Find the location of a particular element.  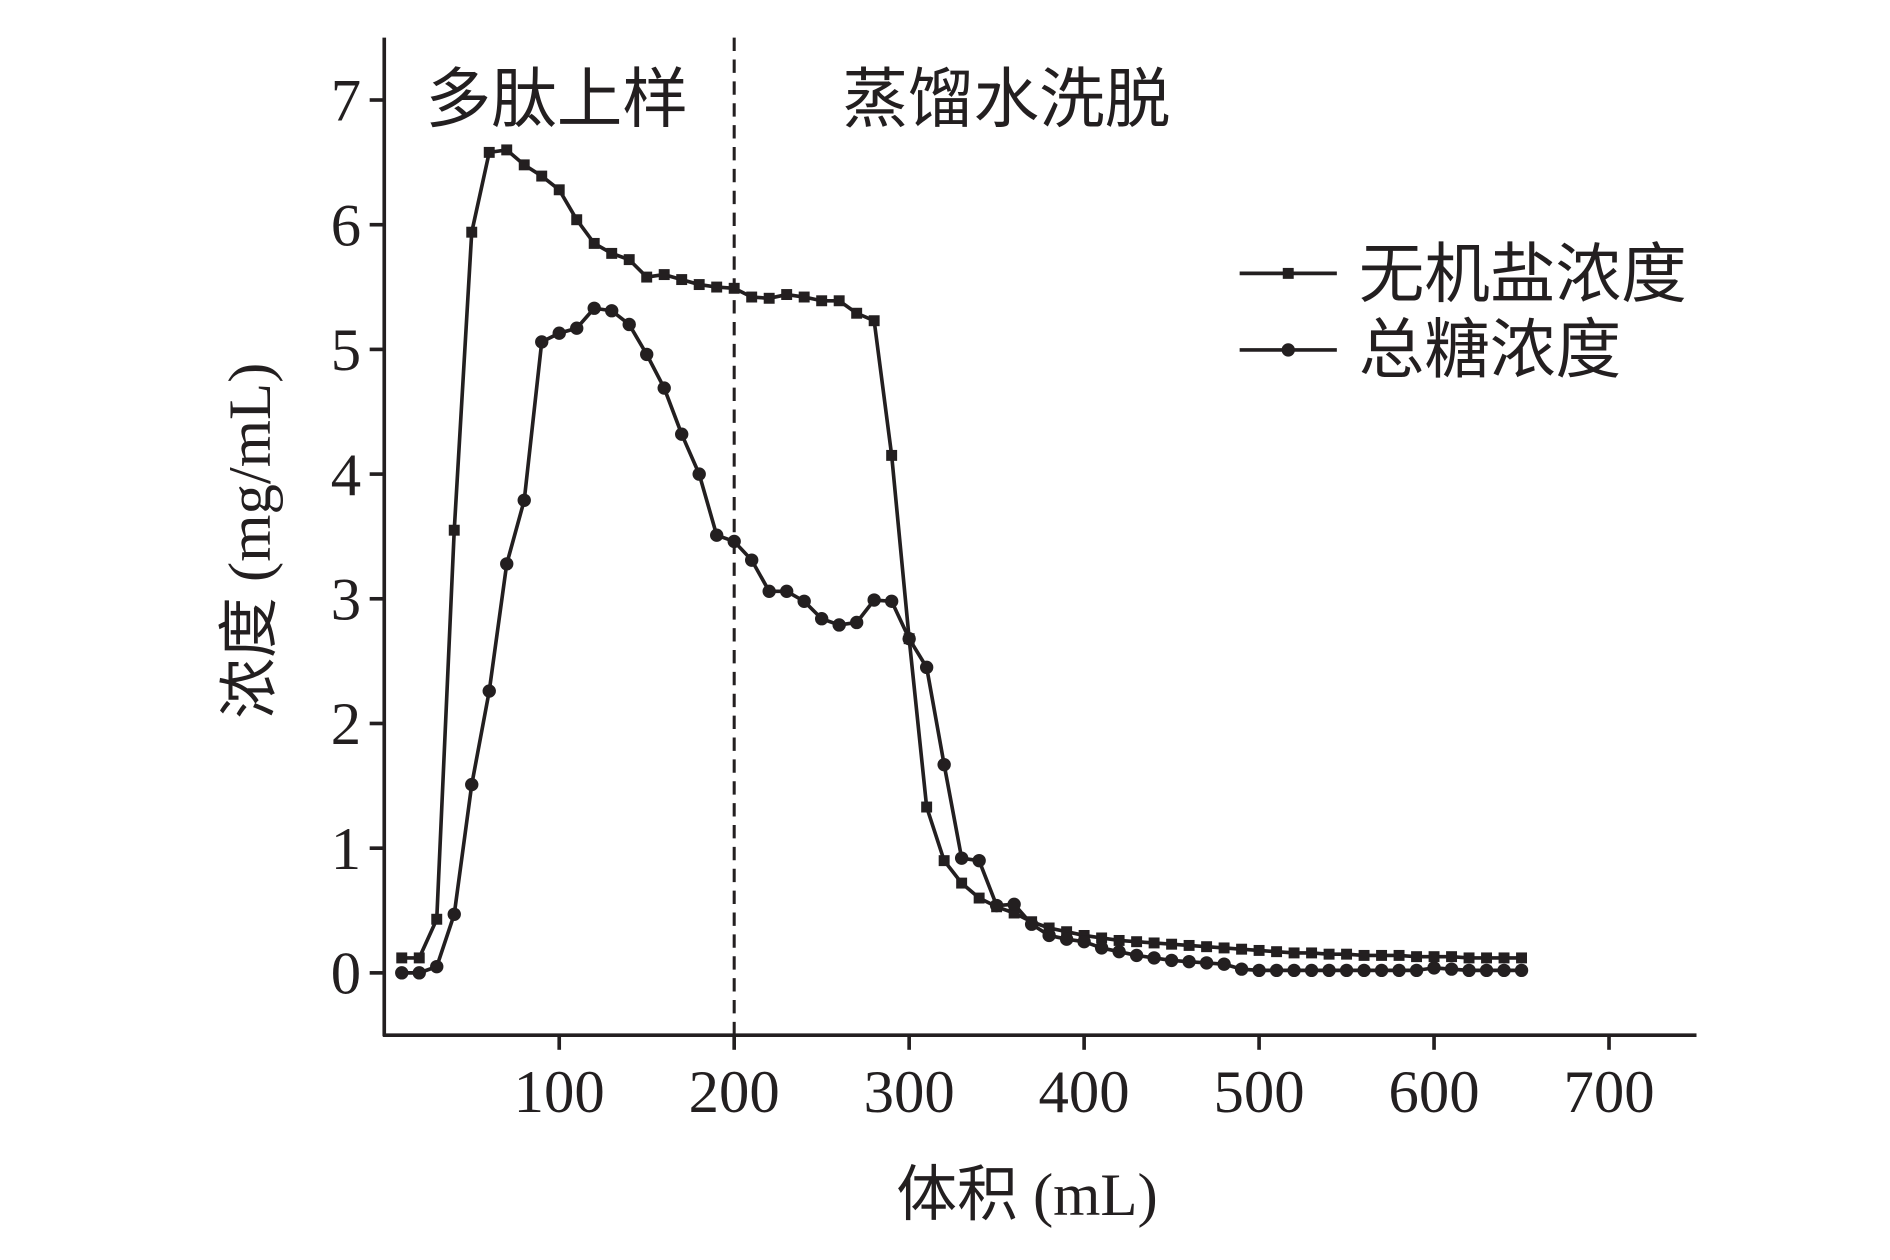

legend-square-marker is located at coordinates (1288, 273).